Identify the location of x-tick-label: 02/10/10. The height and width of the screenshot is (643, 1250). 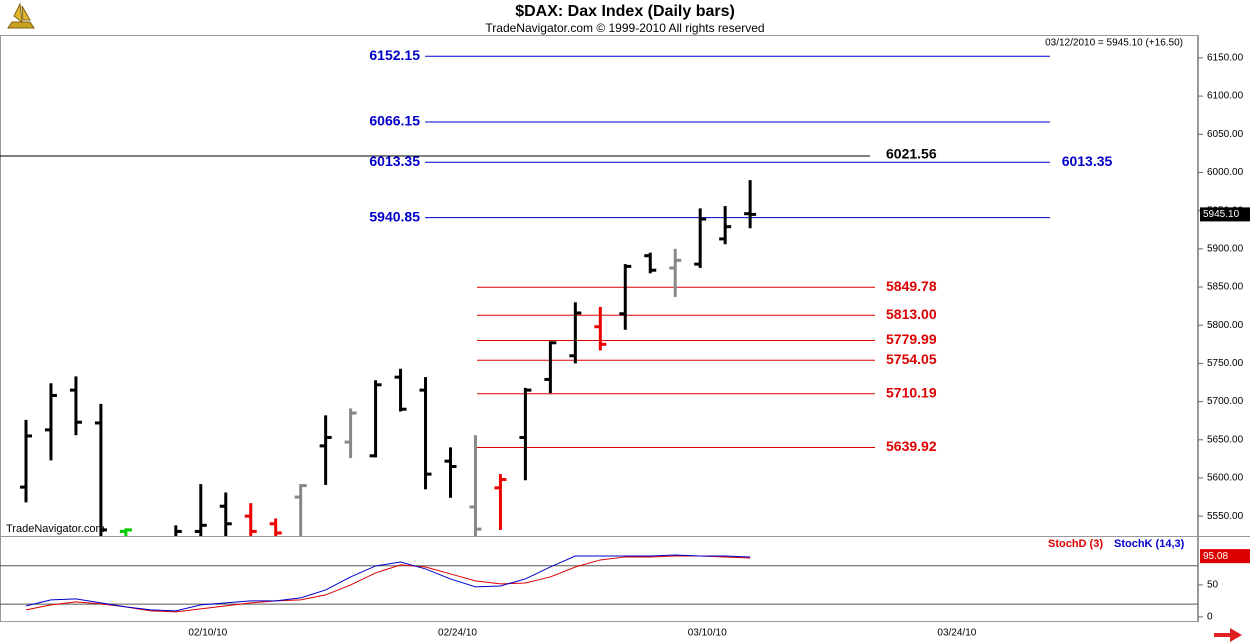
(207, 633).